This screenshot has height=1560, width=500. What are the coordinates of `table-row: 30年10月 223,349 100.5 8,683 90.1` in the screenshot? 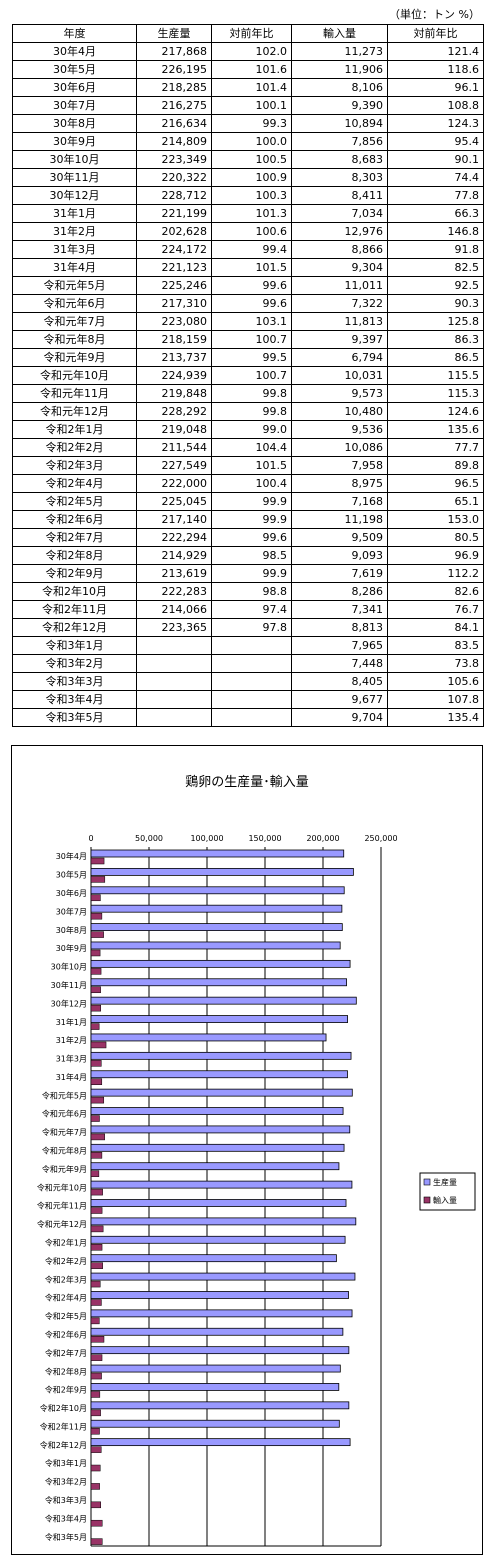 It's located at (248, 159).